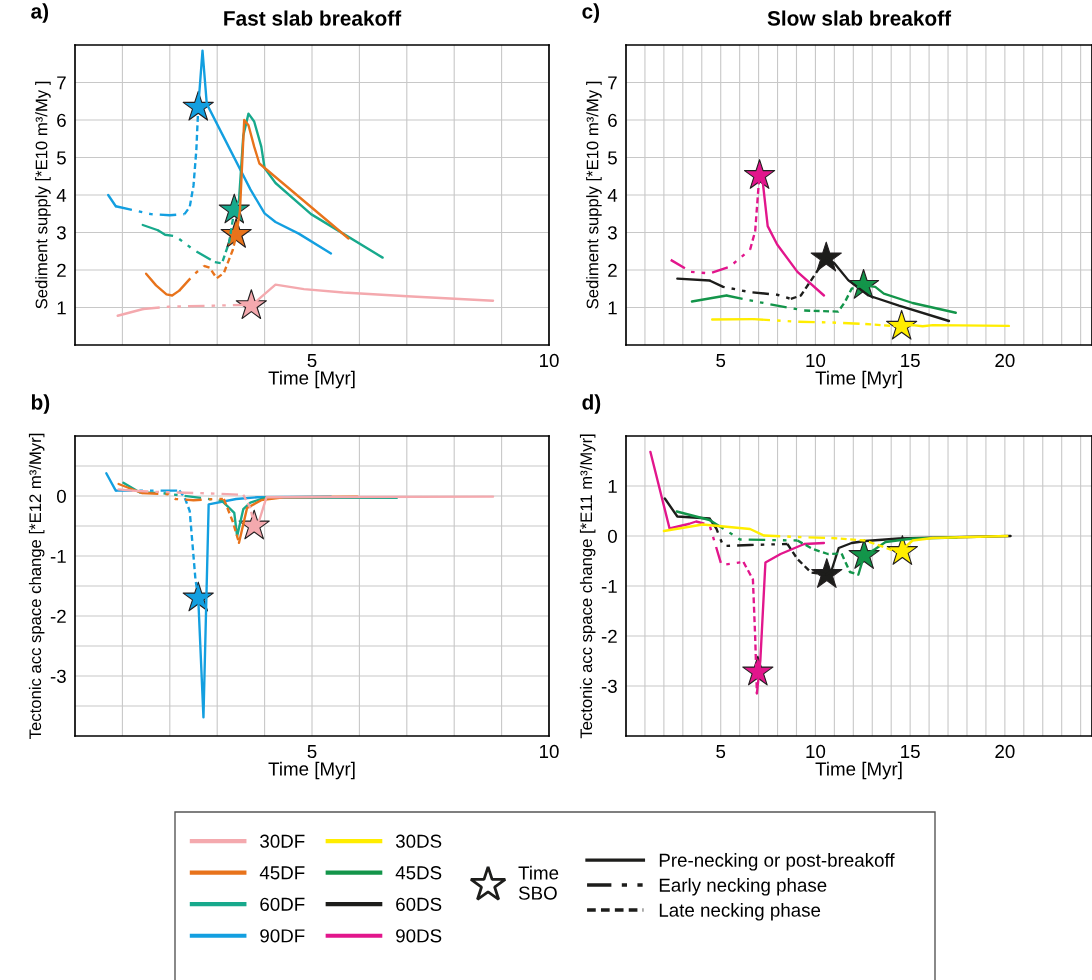 Image resolution: width=1092 pixels, height=980 pixels. Describe the element at coordinates (419, 936) in the screenshot. I see `legend-label: 90DS` at that location.